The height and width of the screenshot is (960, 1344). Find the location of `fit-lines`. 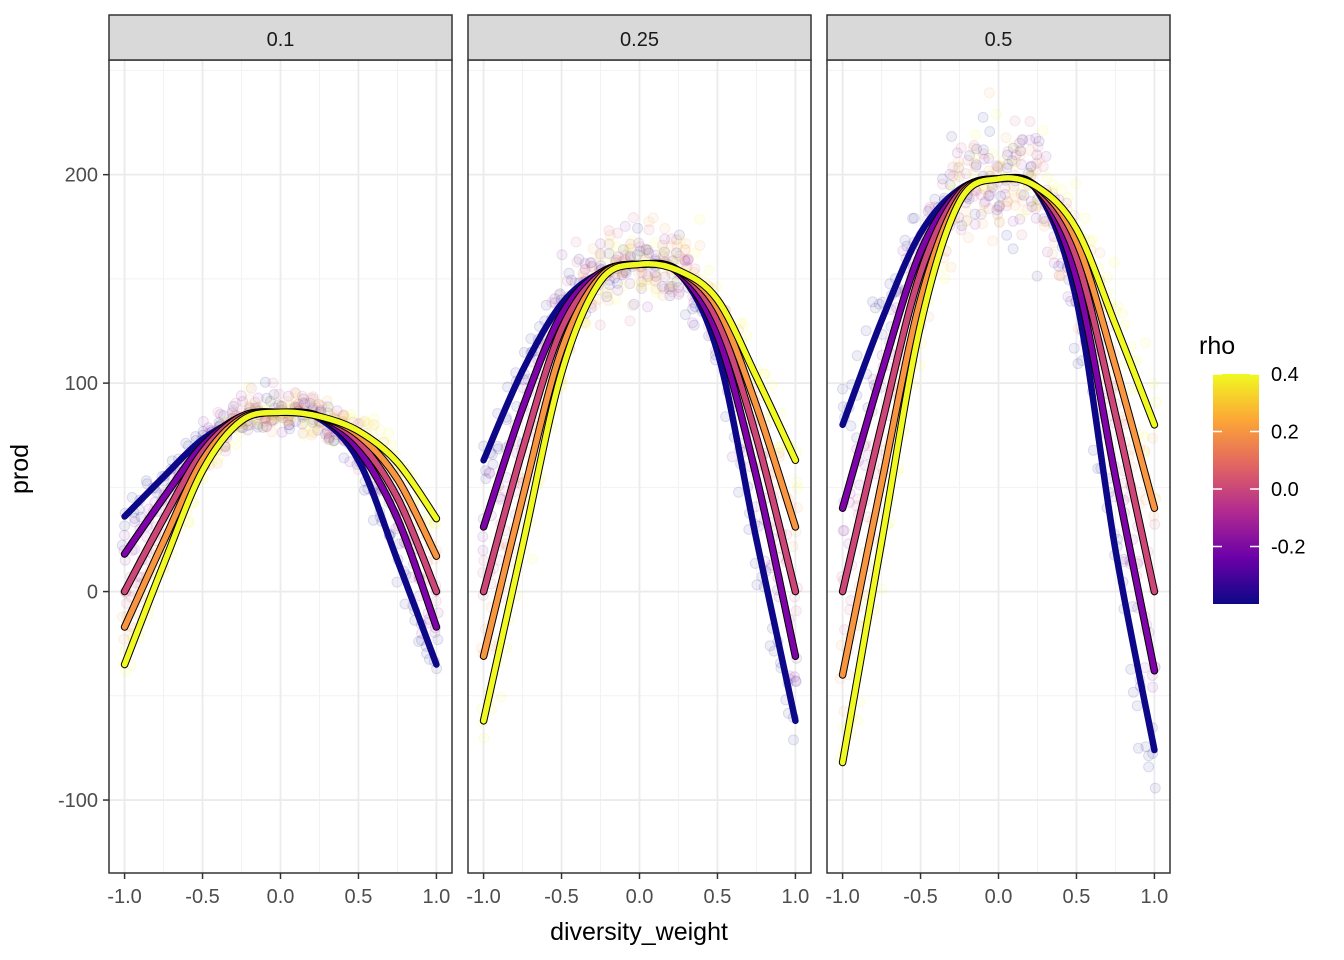

fit-lines is located at coordinates (998, 470).